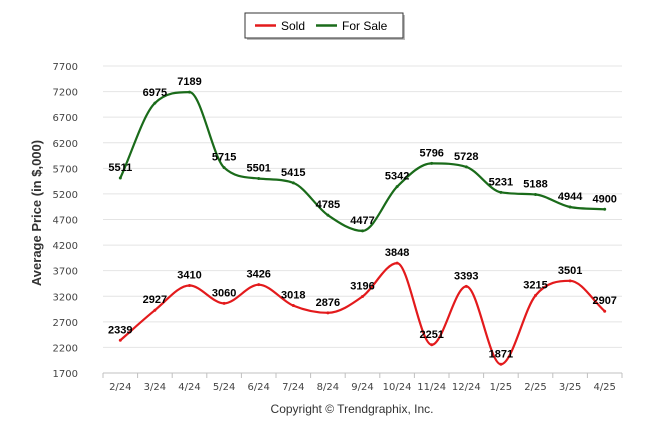 This screenshot has width=646, height=434. What do you see at coordinates (604, 387) in the screenshot?
I see `x-tick-label: 4/25` at bounding box center [604, 387].